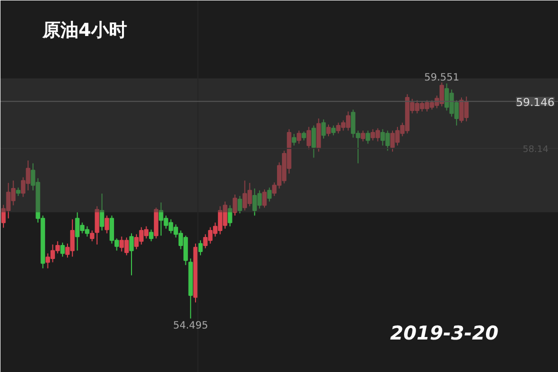  I want to click on annotation: 54.495, so click(190, 326).